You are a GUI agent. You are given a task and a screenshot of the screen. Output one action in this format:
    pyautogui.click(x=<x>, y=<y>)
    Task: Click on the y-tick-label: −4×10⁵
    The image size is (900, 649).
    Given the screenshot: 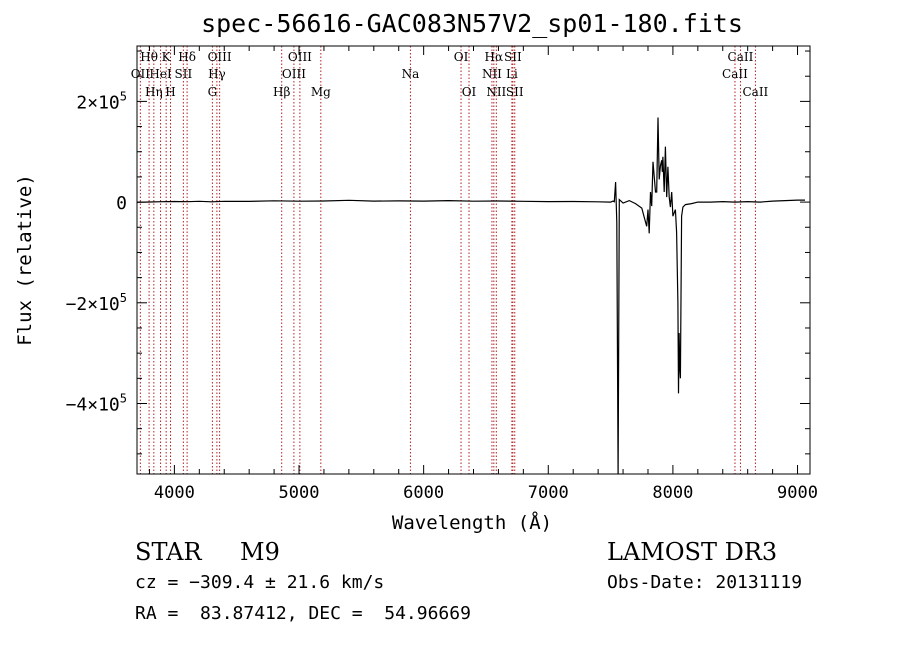 What is the action you would take?
    pyautogui.click(x=96, y=404)
    